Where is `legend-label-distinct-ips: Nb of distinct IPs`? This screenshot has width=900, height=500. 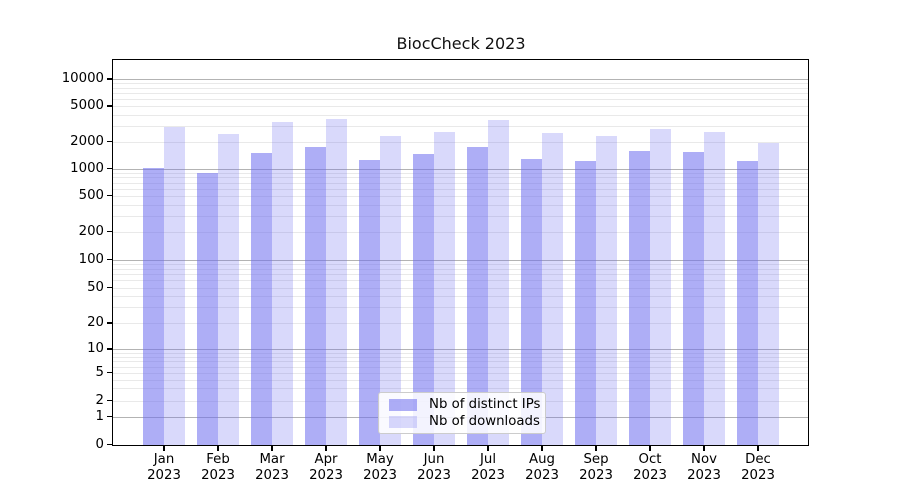 legend-label-distinct-ips: Nb of distinct IPs is located at coordinates (485, 404).